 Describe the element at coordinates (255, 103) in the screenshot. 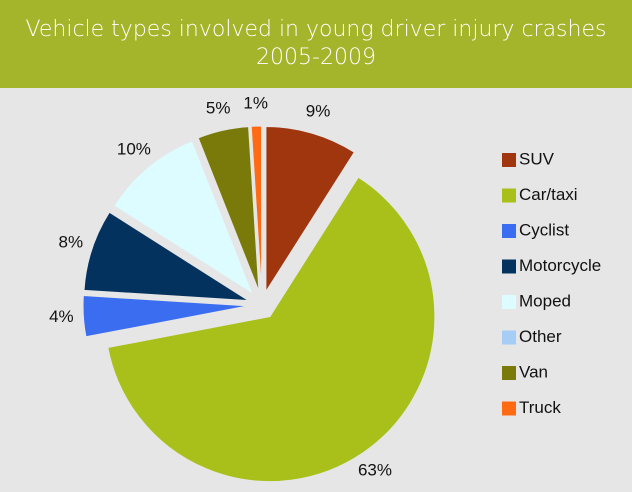

I see `data-label: 1%` at that location.